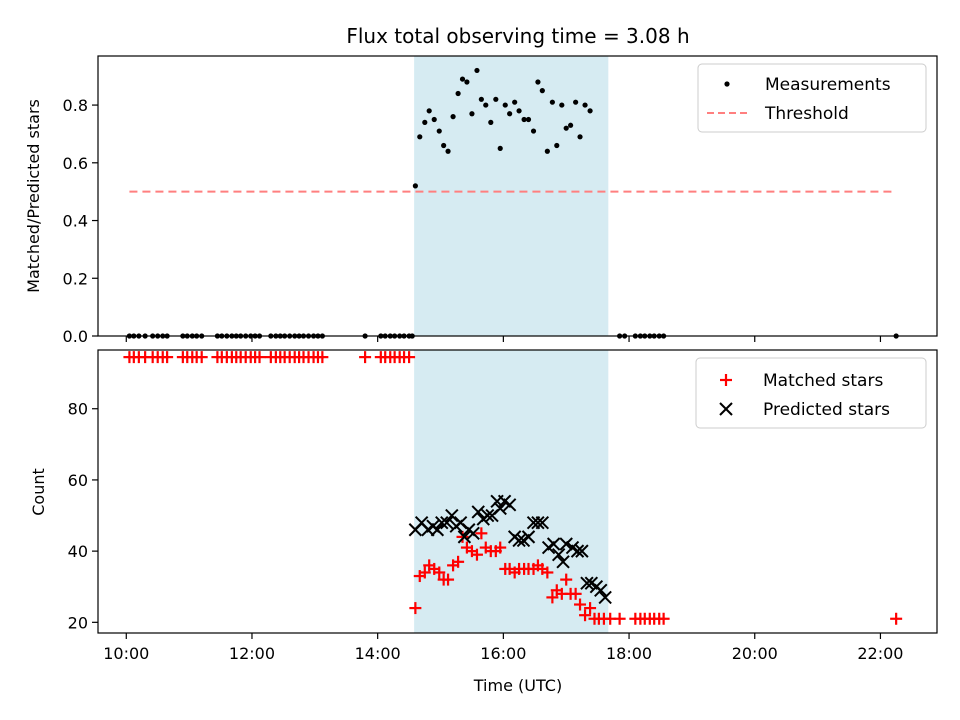 Image resolution: width=960 pixels, height=720 pixels. What do you see at coordinates (33, 196) in the screenshot?
I see `ratio-y-axis-label: Matched/Predicted stars` at bounding box center [33, 196].